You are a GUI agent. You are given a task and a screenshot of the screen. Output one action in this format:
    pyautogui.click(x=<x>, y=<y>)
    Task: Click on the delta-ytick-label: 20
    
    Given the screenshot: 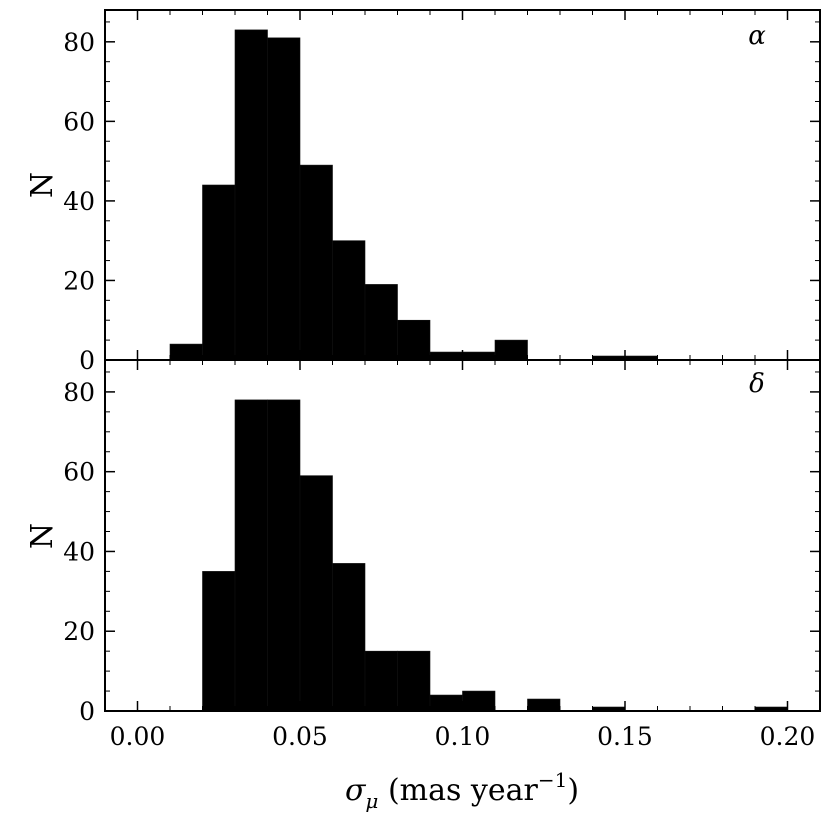 What is the action you would take?
    pyautogui.click(x=79, y=631)
    